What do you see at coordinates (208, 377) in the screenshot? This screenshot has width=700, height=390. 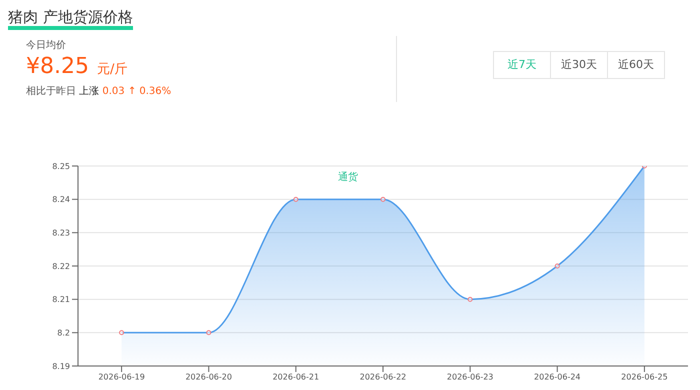 I see `x-tick-label: 2026-06-20` at bounding box center [208, 377].